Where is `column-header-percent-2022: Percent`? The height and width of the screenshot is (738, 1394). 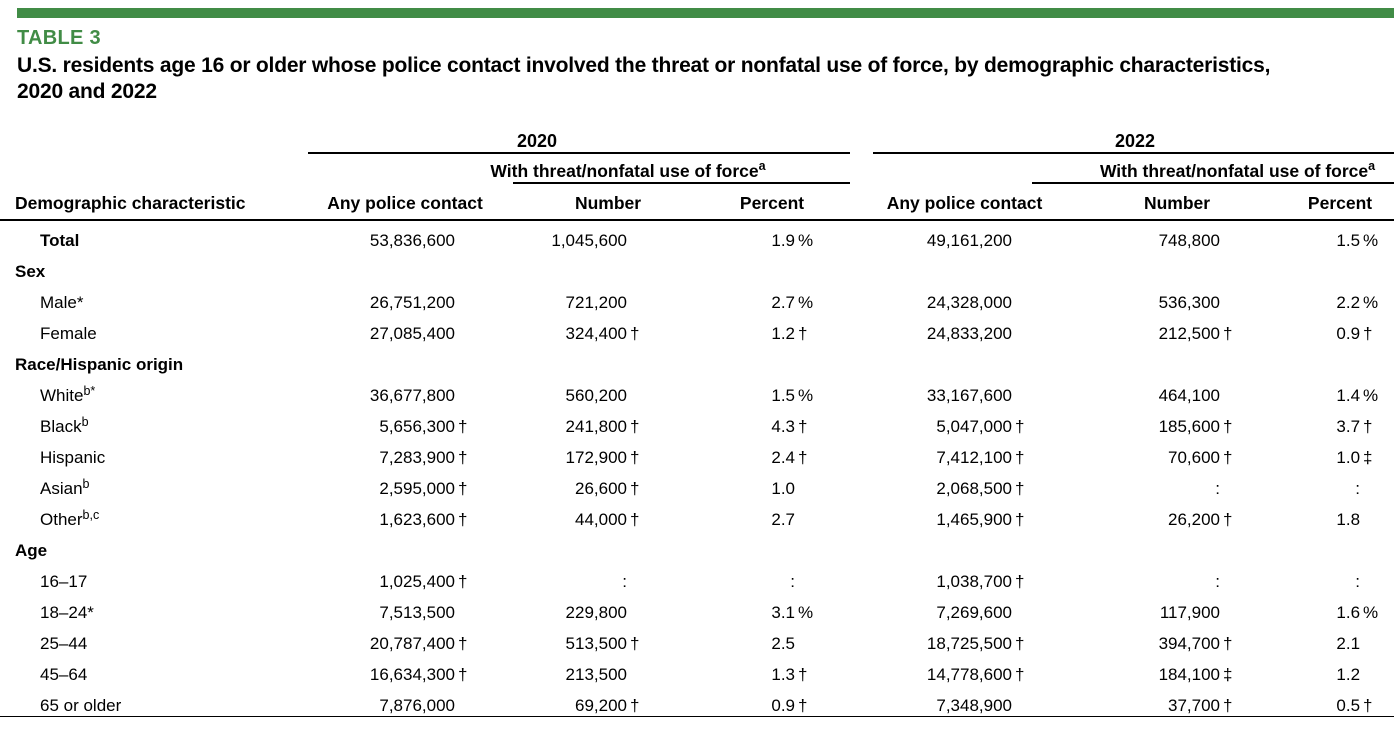
column-header-percent-2022: Percent is located at coordinates (1314, 202).